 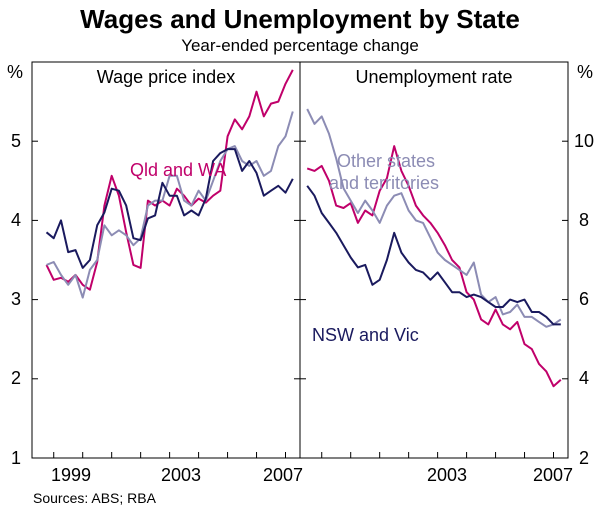 What do you see at coordinates (433, 77) in the screenshot?
I see `panel-title-unemployment: Unemployment rate` at bounding box center [433, 77].